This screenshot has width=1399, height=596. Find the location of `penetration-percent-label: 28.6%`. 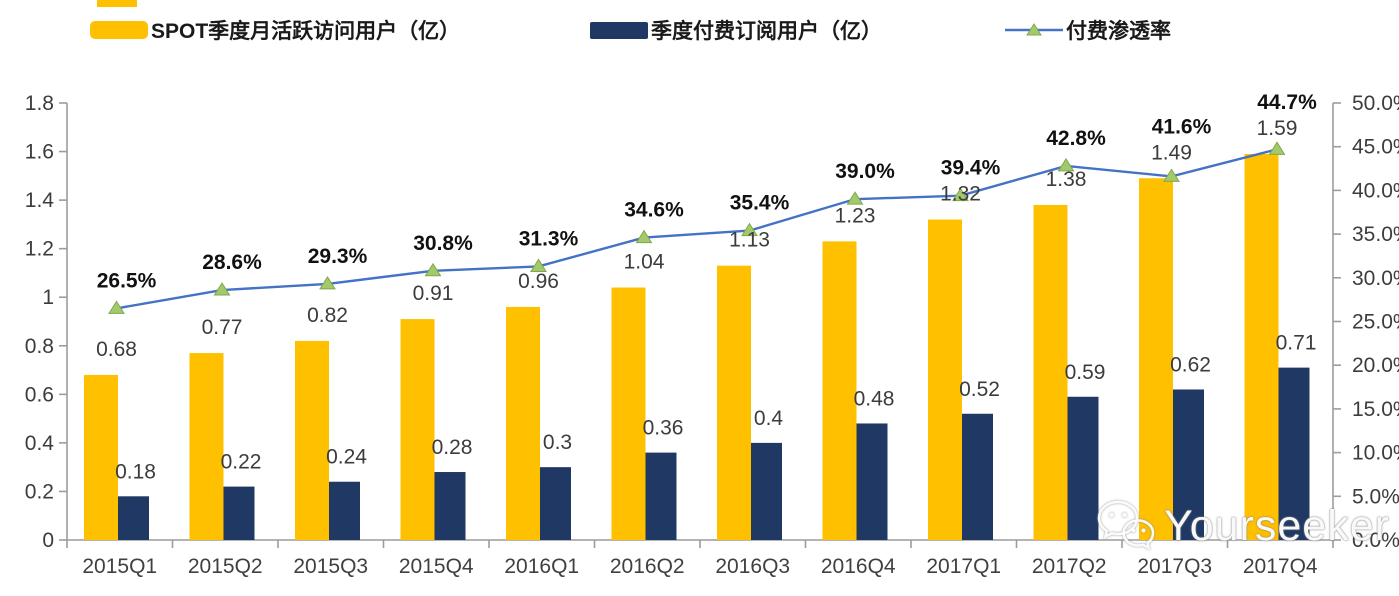

penetration-percent-label: 28.6% is located at coordinates (232, 262).